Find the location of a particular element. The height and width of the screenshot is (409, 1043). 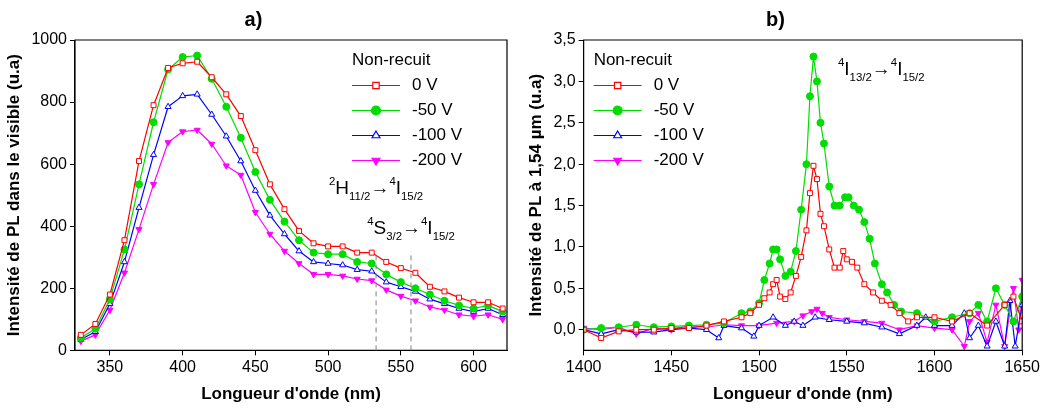

x-tick-label: 600 is located at coordinates (473, 367).